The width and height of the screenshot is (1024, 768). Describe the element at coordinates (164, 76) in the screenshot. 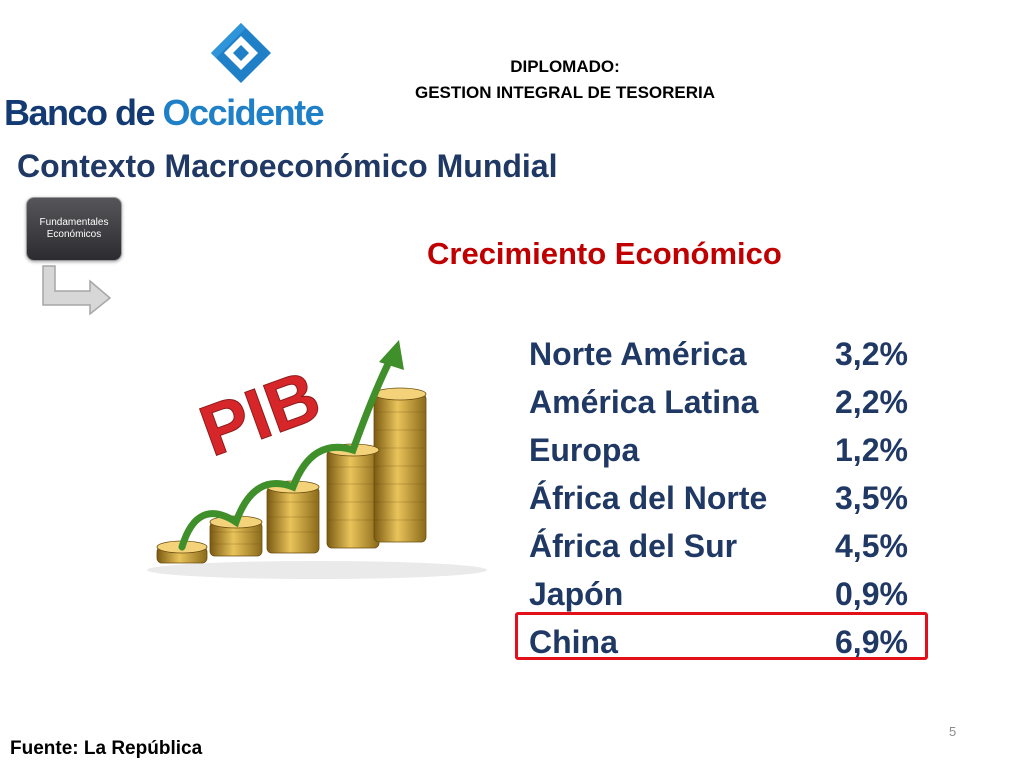

I see `bank-logo: Banco de Occidente` at that location.